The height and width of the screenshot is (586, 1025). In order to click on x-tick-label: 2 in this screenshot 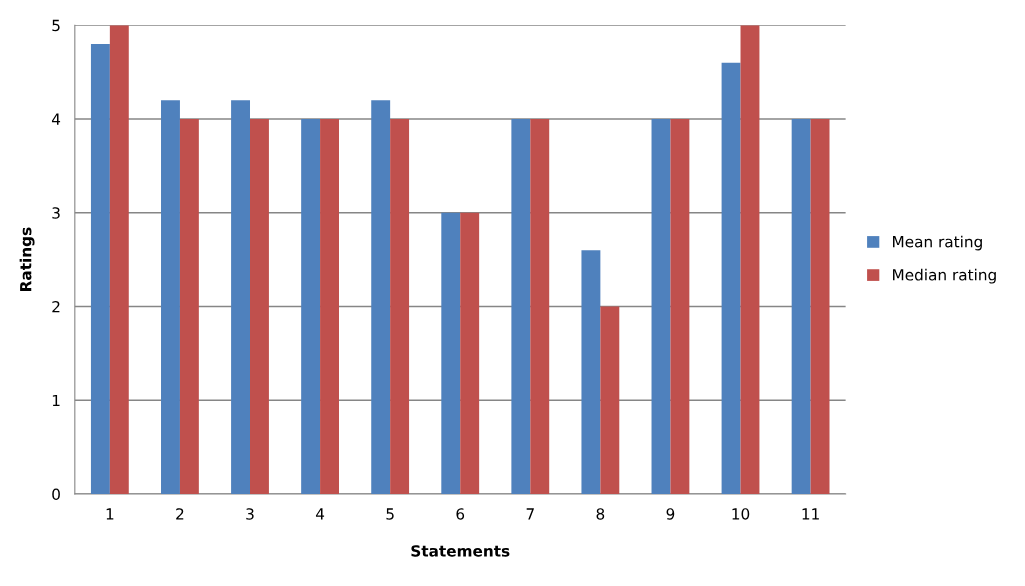, I will do `click(180, 514)`.